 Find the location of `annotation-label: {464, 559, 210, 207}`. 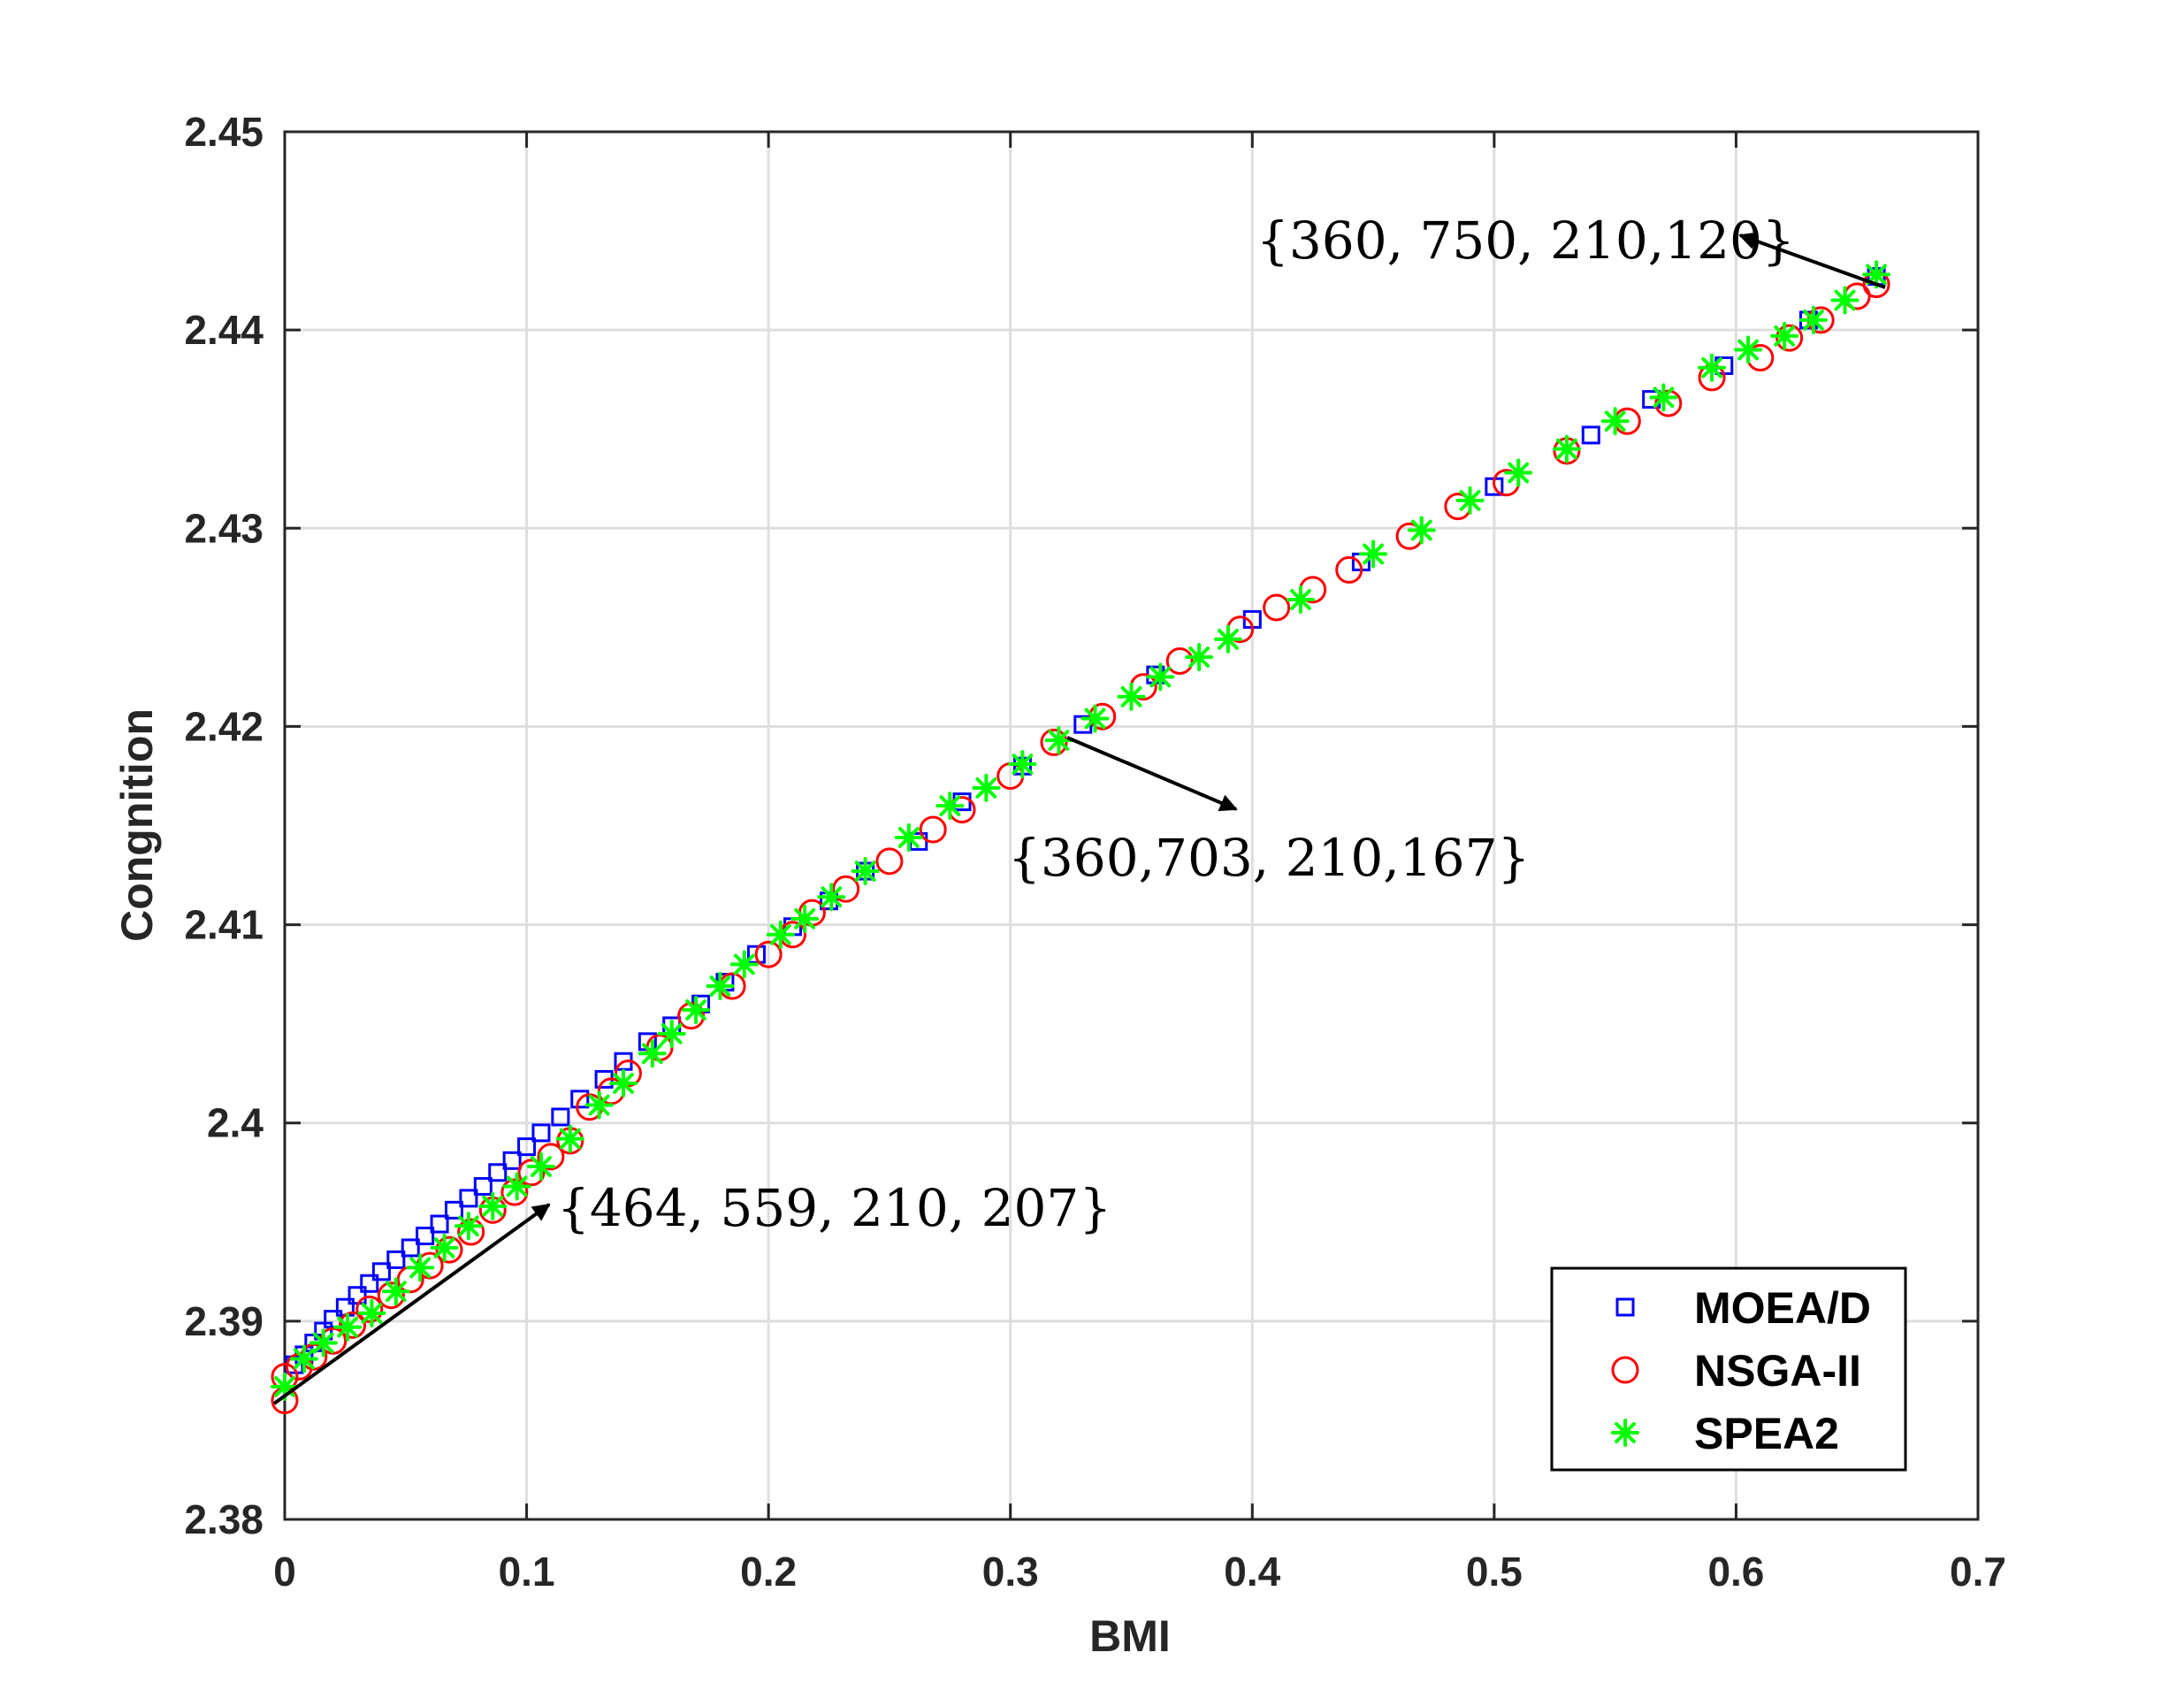

annotation-label: {464, 559, 210, 207} is located at coordinates (834, 1208).